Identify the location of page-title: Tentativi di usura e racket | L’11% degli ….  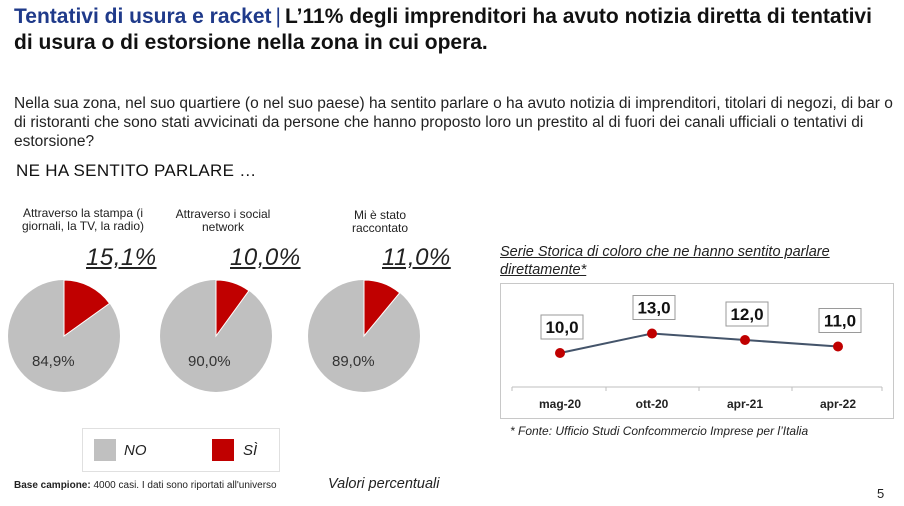
(454, 30).